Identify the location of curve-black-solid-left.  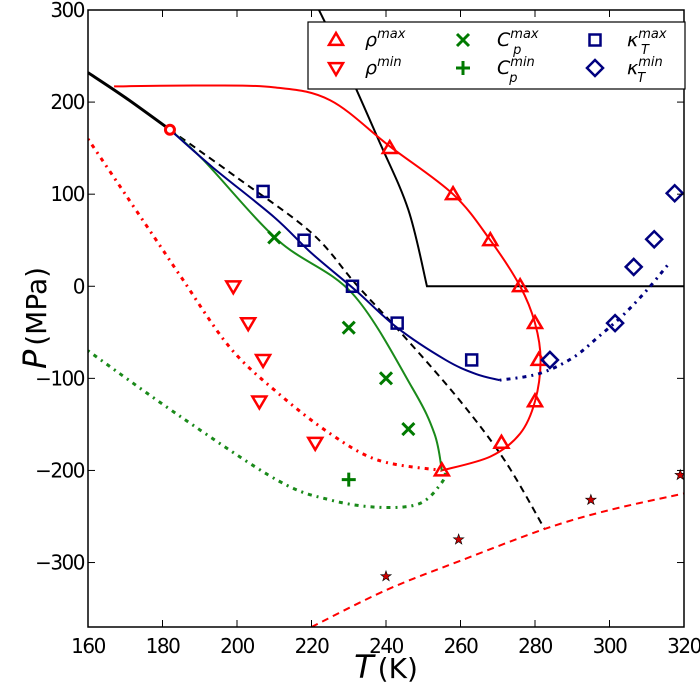
(129, 101).